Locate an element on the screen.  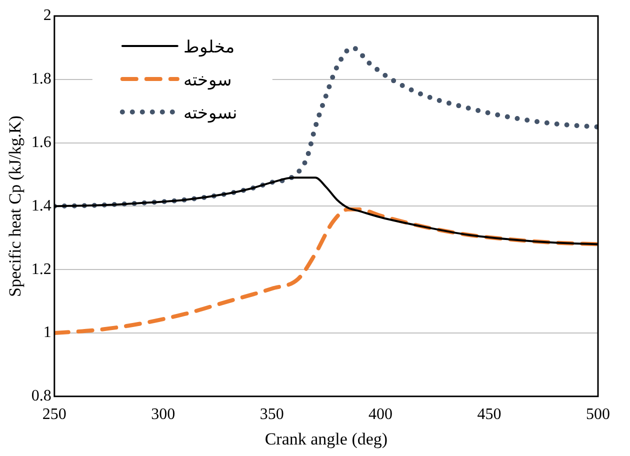
legend-label: نسوخته is located at coordinates (210, 113).